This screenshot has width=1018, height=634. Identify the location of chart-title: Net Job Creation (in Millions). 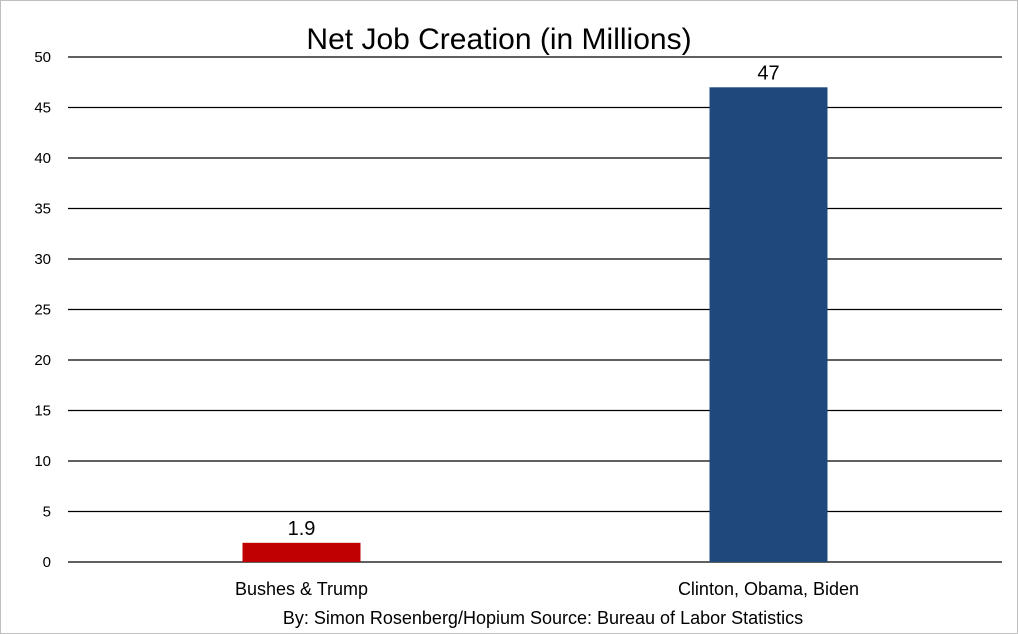
(498, 39).